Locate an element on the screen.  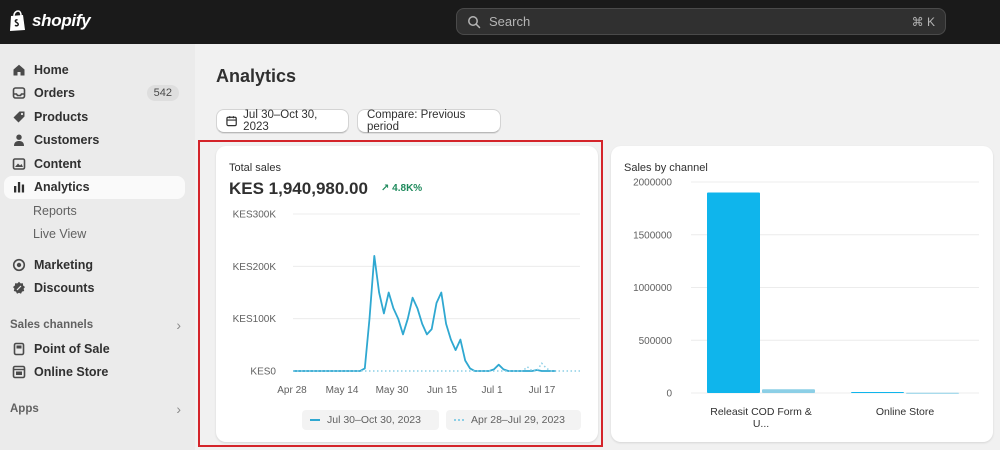
sidebar-item-point-of-sale: Point of Sale is located at coordinates (94, 349).